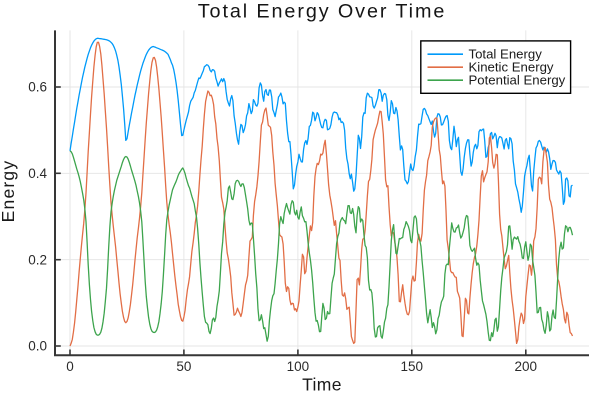  Describe the element at coordinates (37, 173) in the screenshot. I see `svg-text: 0.4` at that location.